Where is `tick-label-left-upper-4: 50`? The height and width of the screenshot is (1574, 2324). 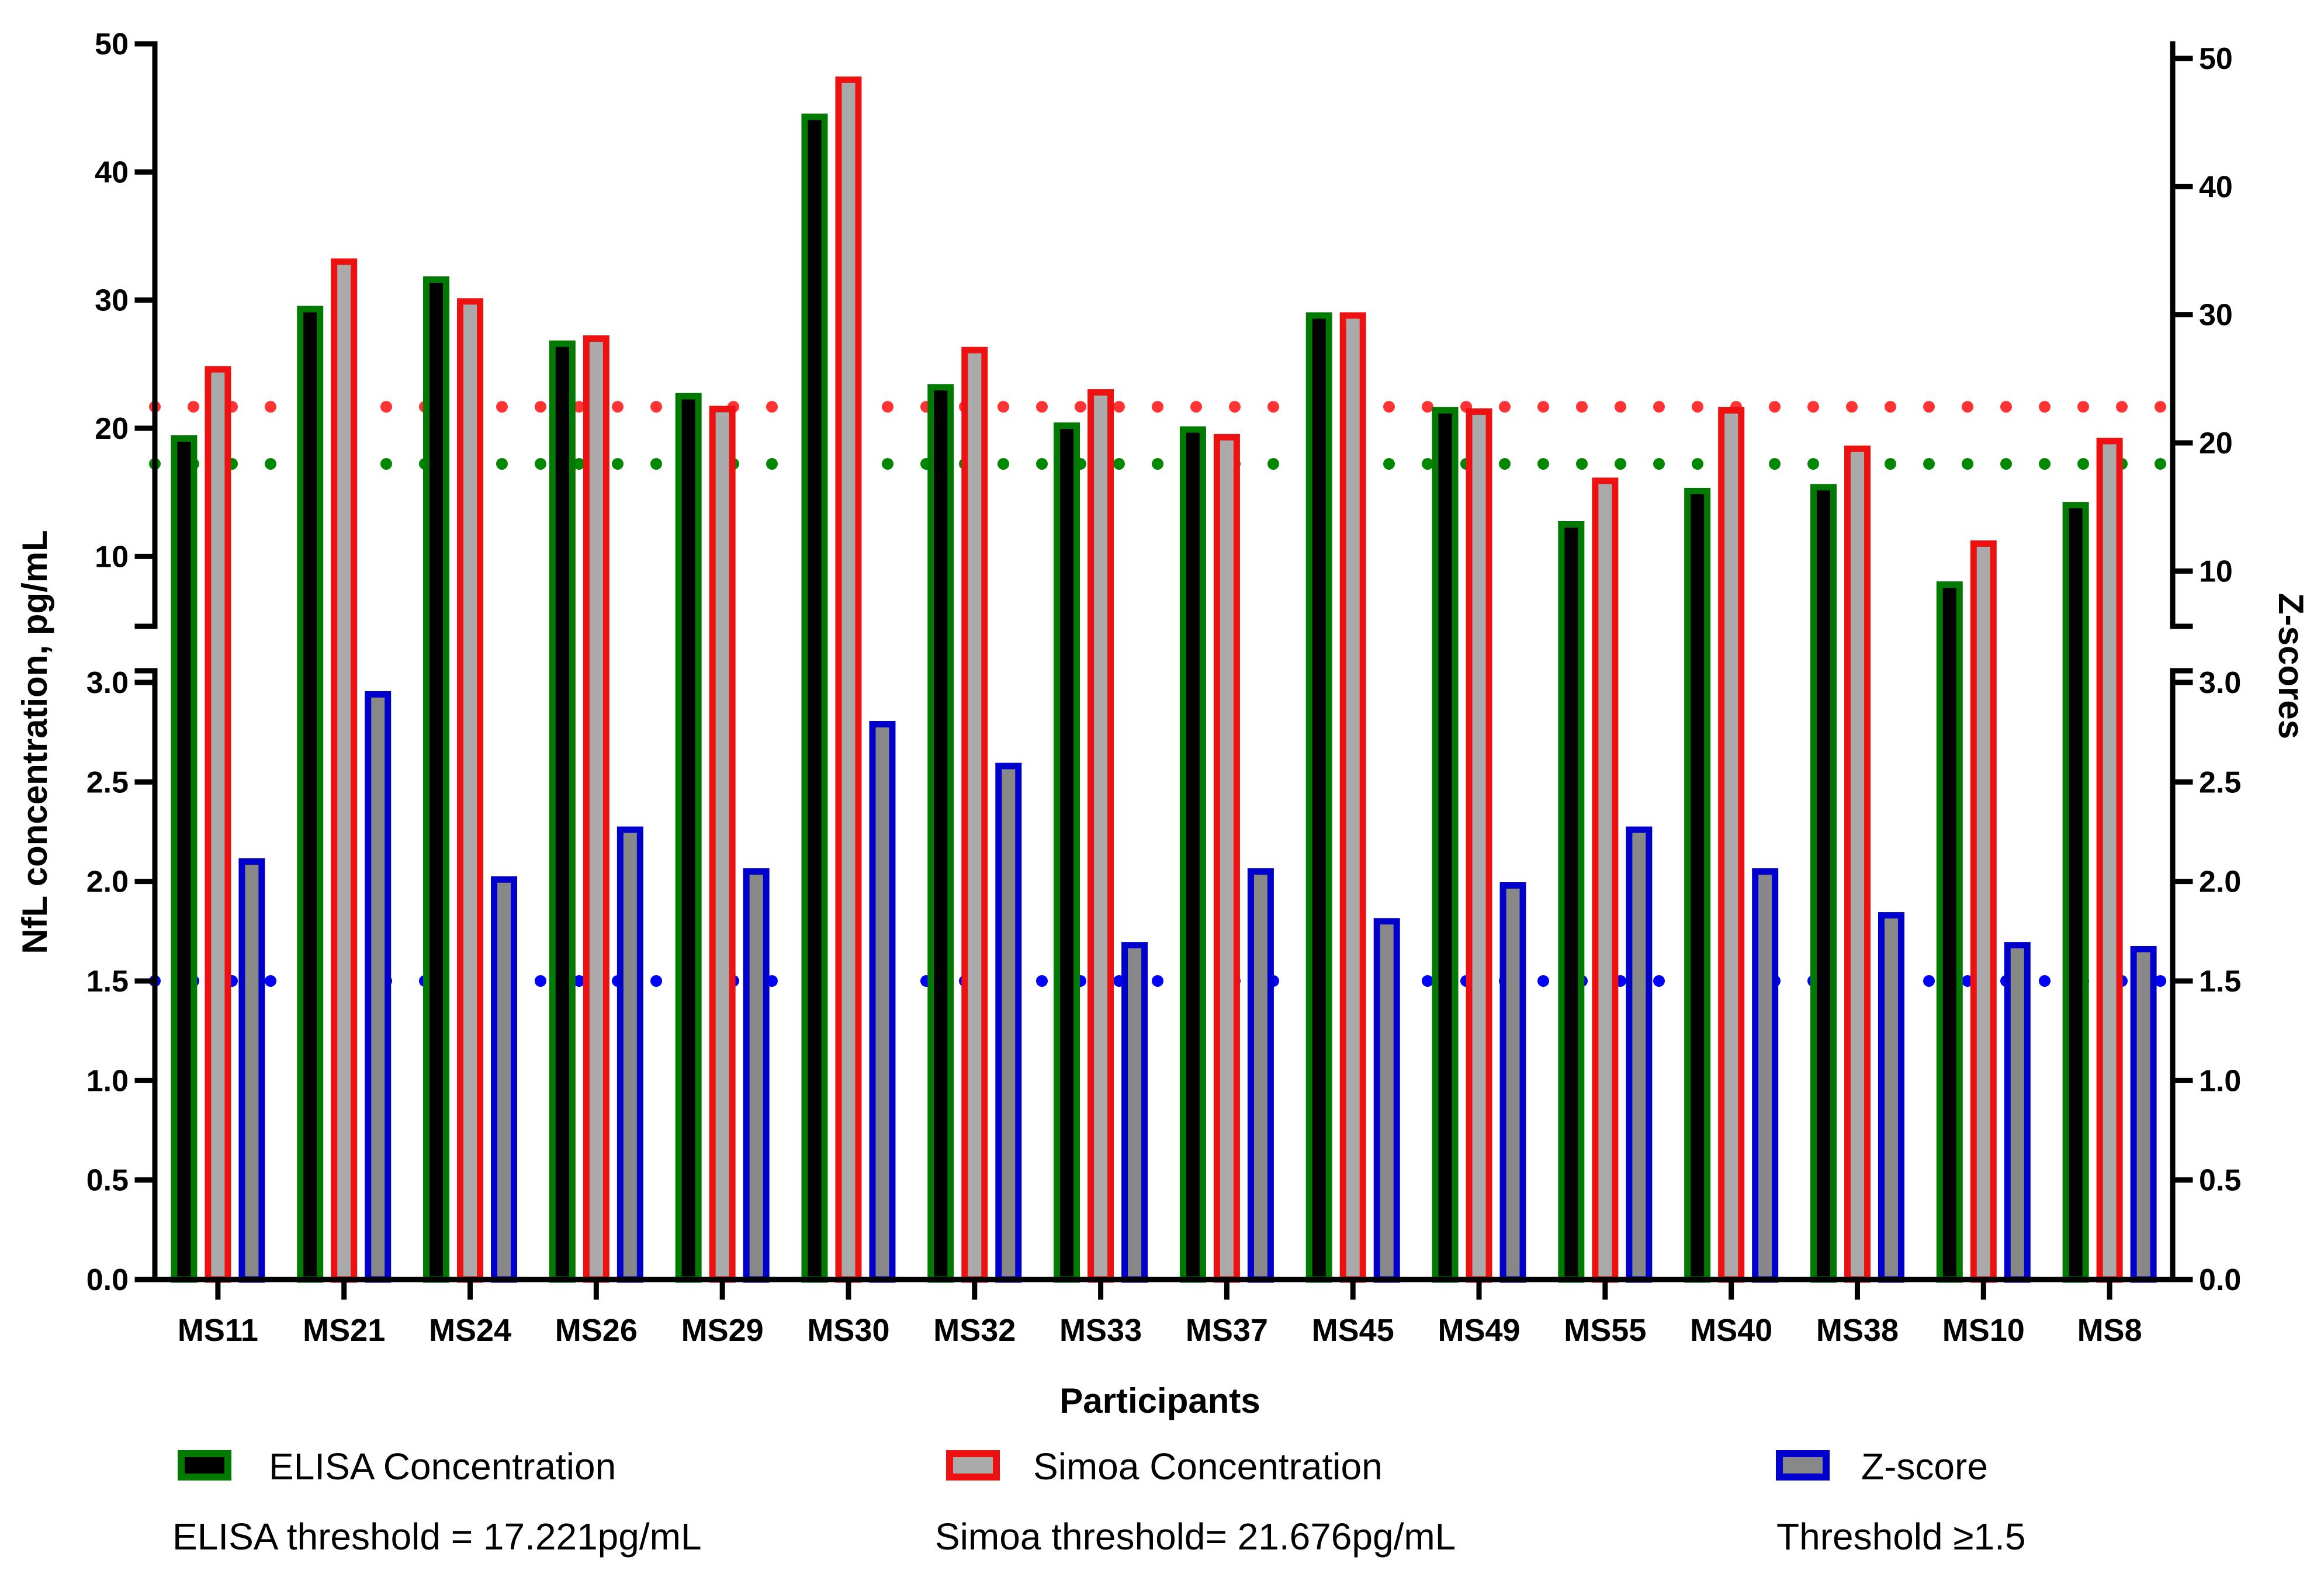
tick-label-left-upper-4: 50 is located at coordinates (112, 44).